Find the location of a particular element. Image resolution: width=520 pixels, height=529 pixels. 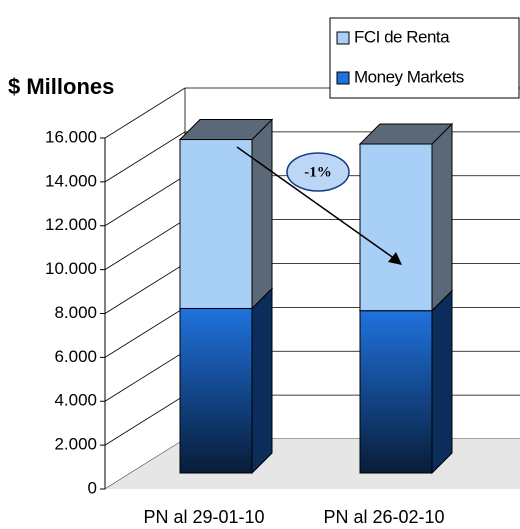

x-tick-label: PN al 26-02-10 is located at coordinates (383, 517).